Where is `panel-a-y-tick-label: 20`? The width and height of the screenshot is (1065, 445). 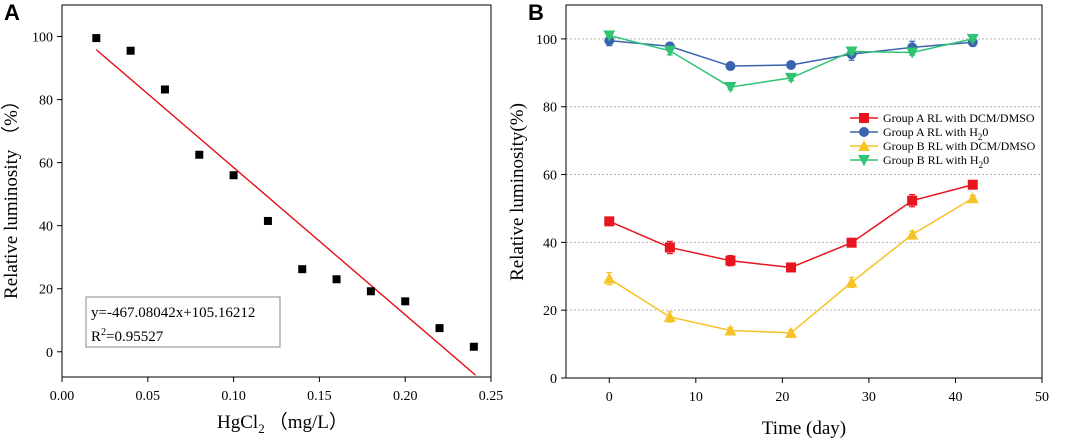
panel-a-y-tick-label: 20 is located at coordinates (46, 290).